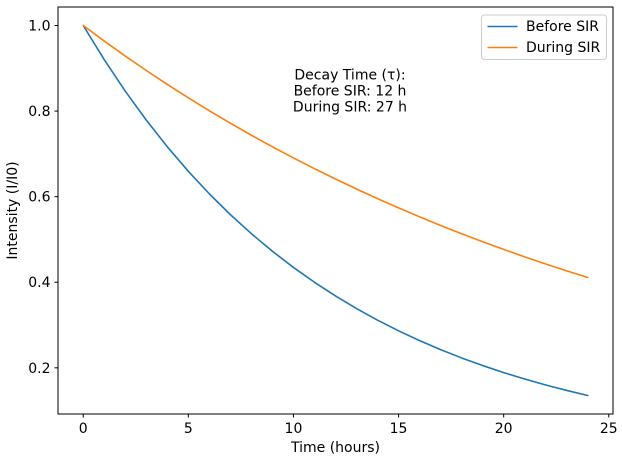  What do you see at coordinates (188, 429) in the screenshot?
I see `x-tick-label: 5` at bounding box center [188, 429].